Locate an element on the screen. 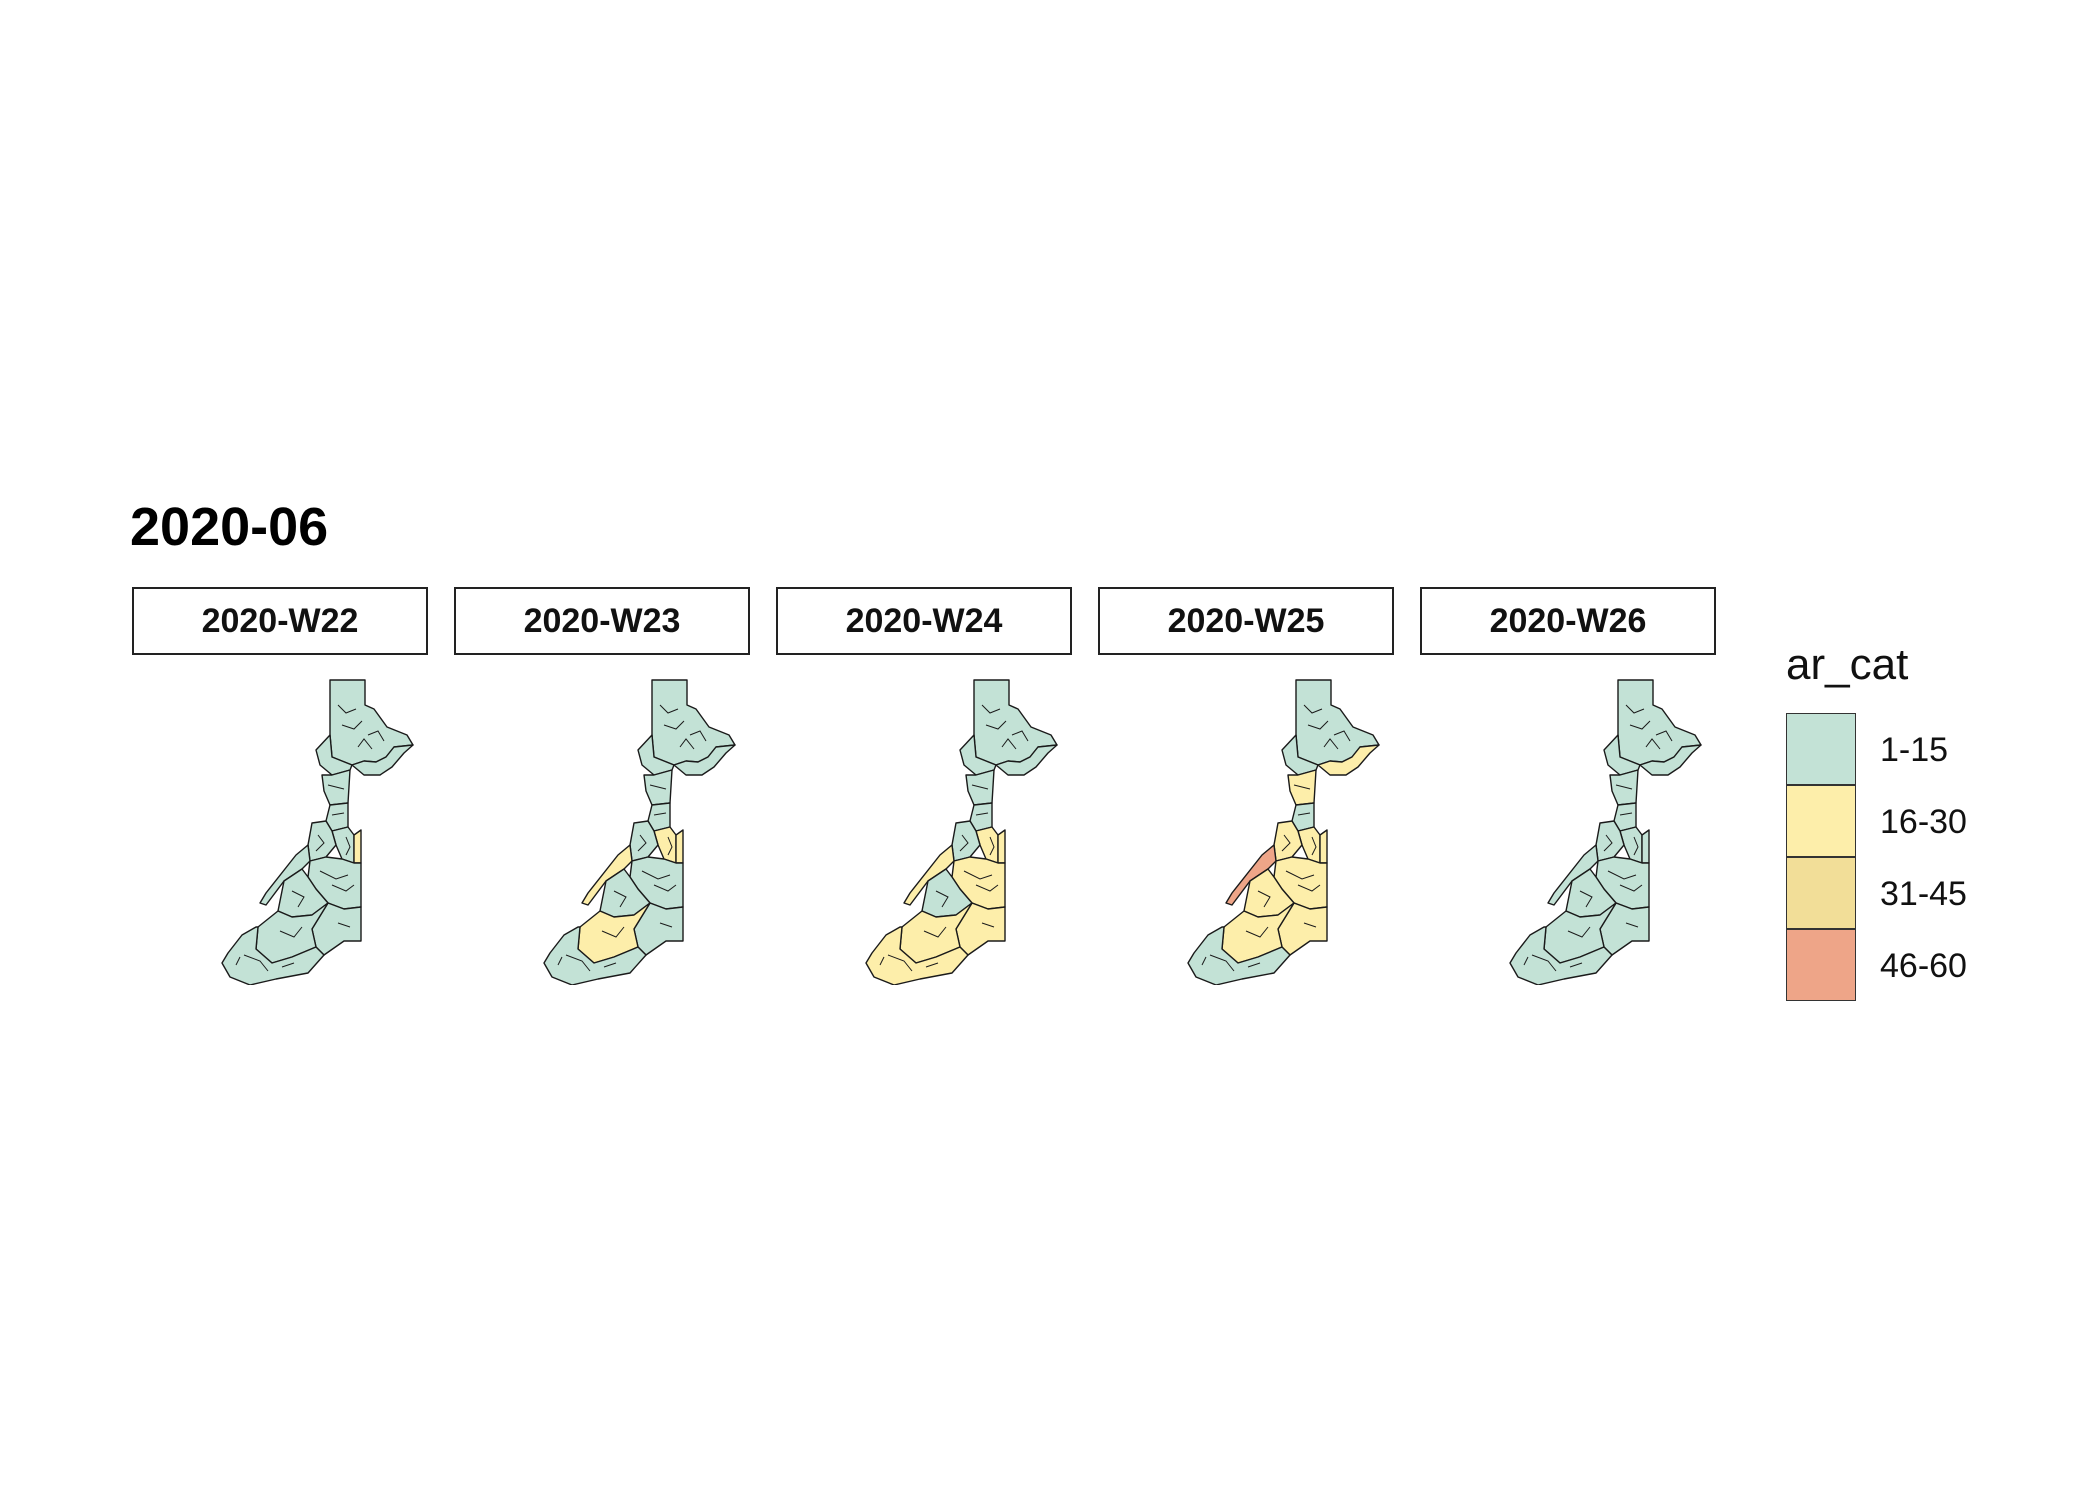 The height and width of the screenshot is (1500, 2100). facet-strip: 2020-W25 is located at coordinates (1246, 621).